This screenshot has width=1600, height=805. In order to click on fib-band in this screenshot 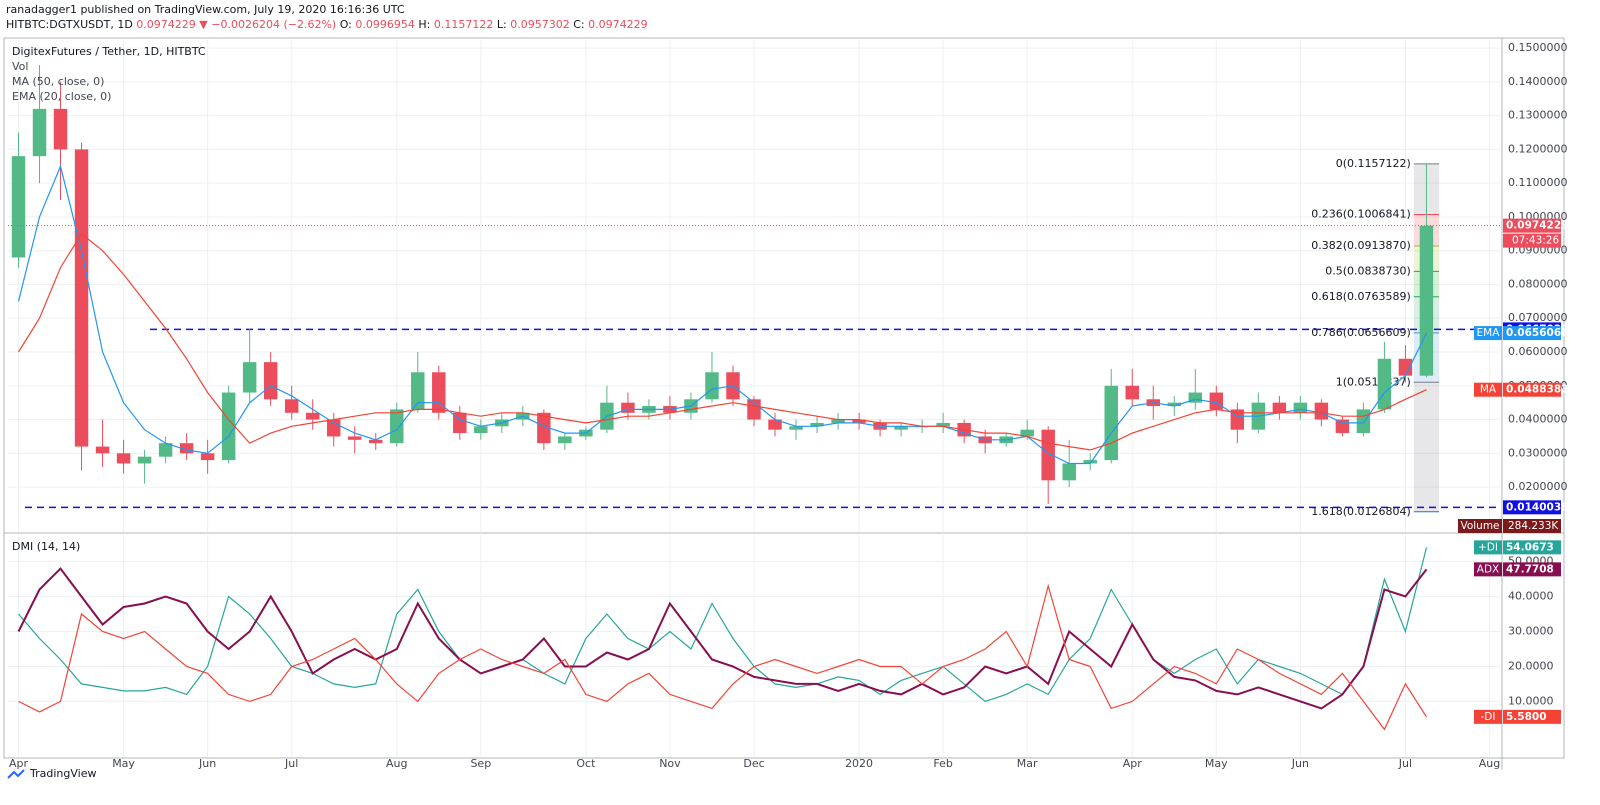, I will do `click(1426, 447)`.